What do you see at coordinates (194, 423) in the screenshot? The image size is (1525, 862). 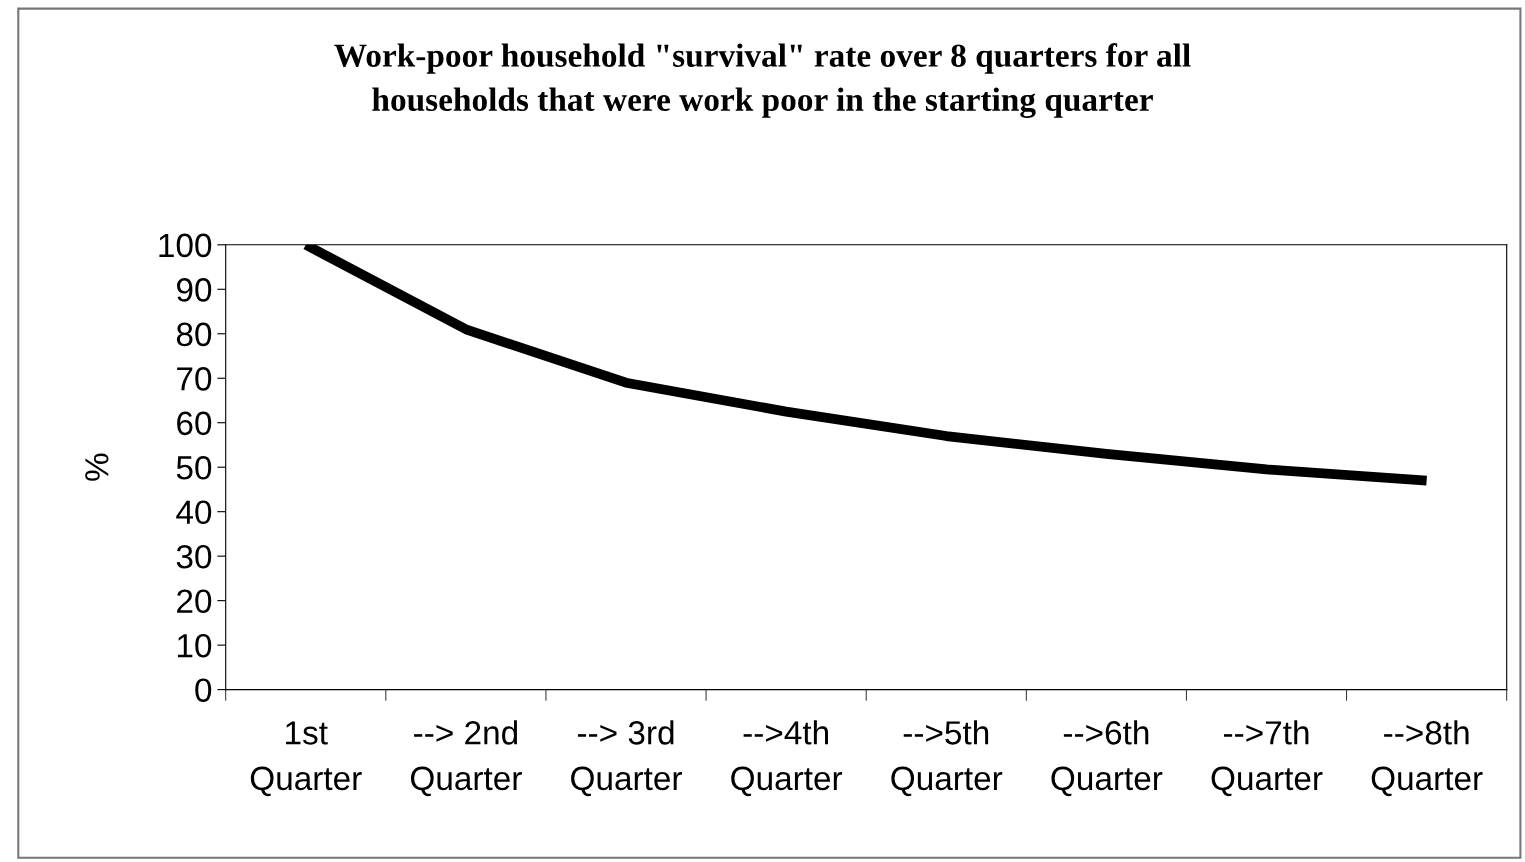 I see `y-tick-label: 60` at bounding box center [194, 423].